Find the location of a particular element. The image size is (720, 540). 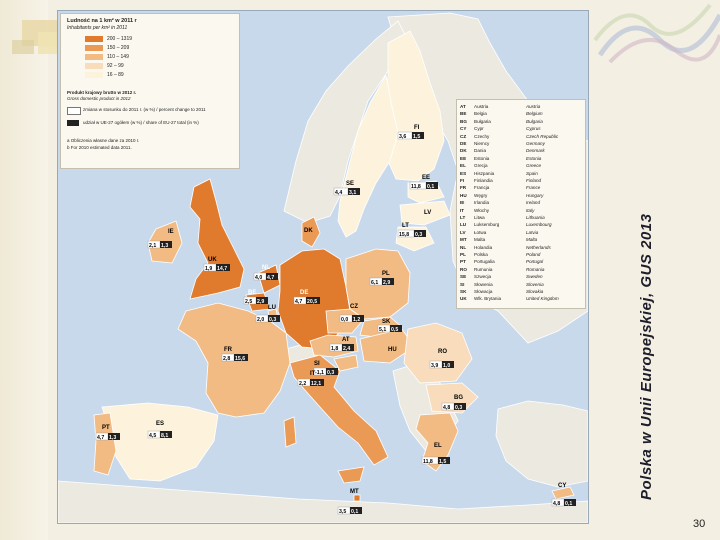

svg-text: 6,1 is located at coordinates (374, 283).